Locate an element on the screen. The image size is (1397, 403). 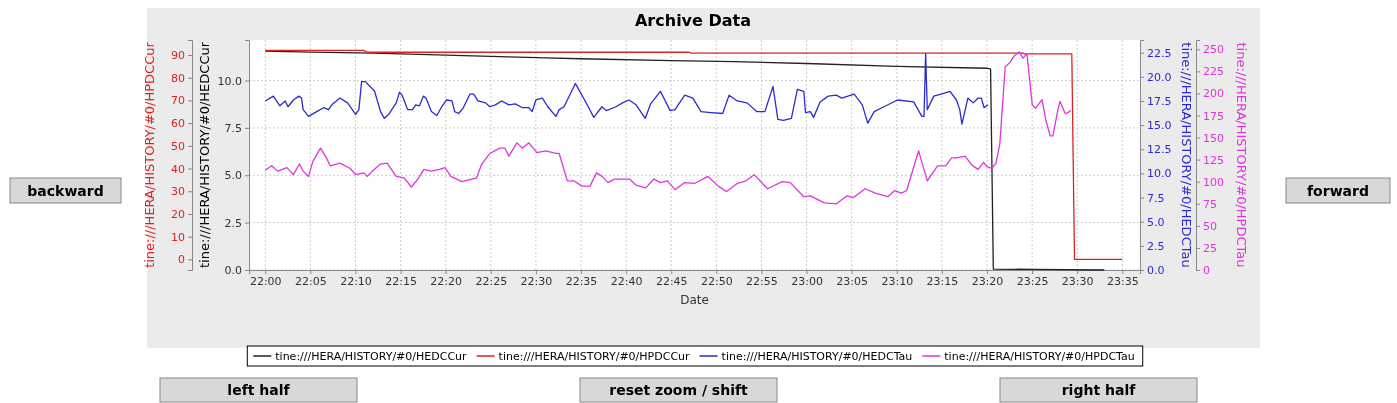
y3-tick-label: 2.5 is located at coordinates (1156, 246).